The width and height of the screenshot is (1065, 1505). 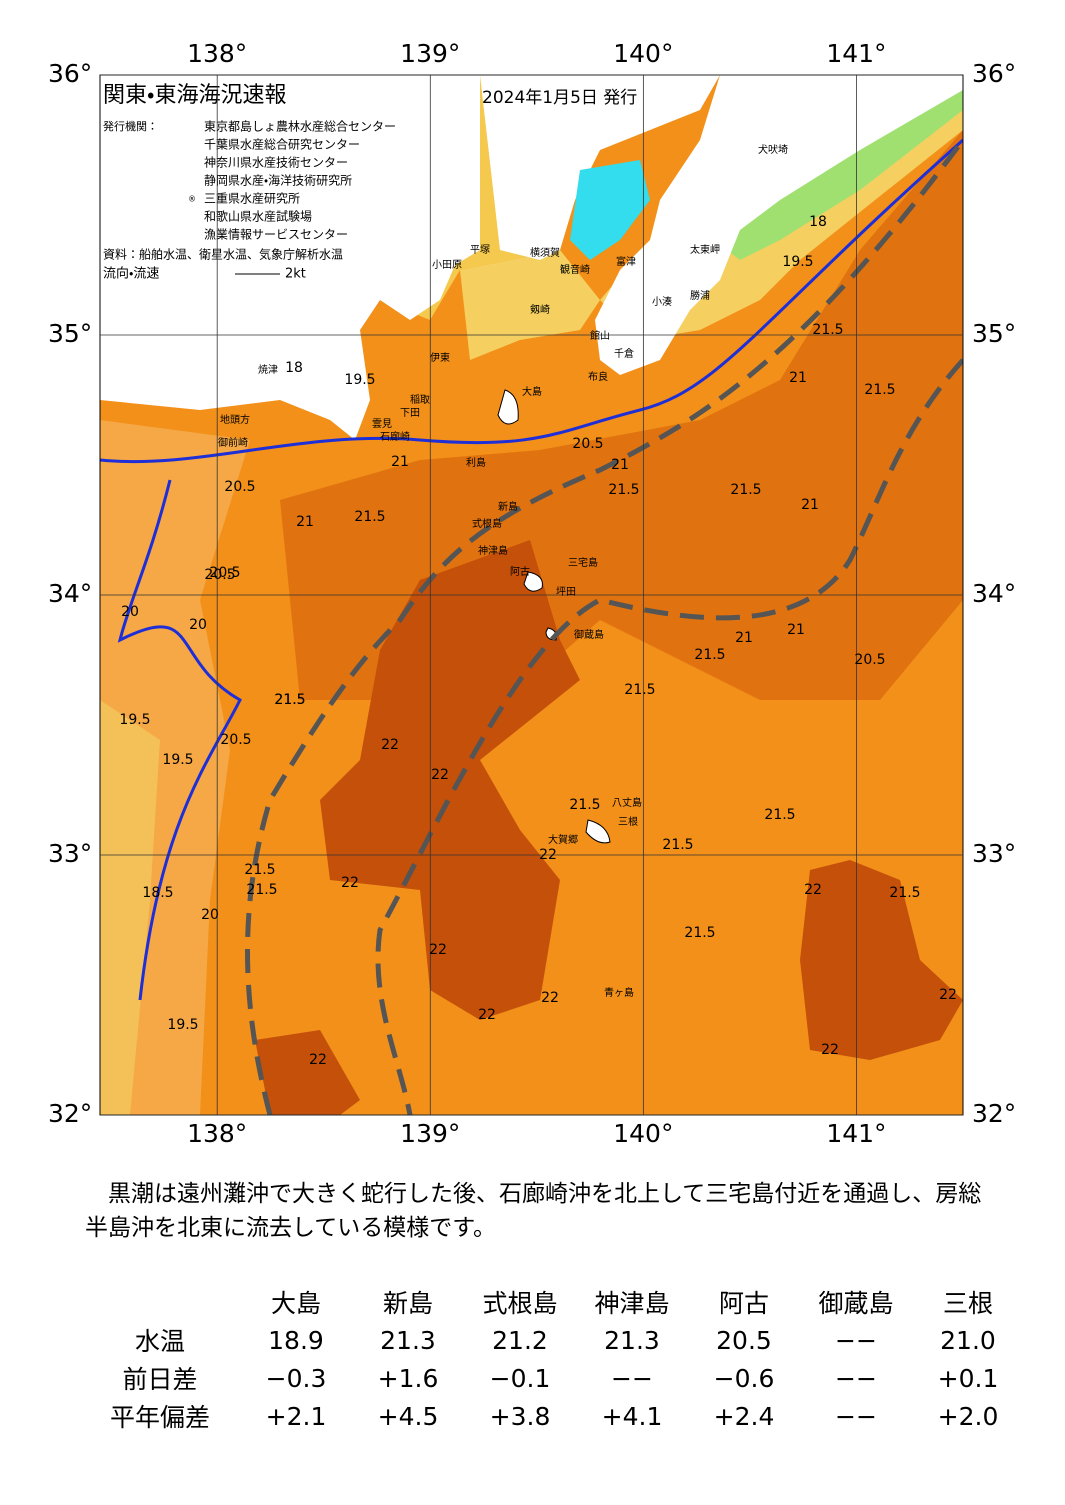 I want to click on place-name: 館山, so click(x=600, y=335).